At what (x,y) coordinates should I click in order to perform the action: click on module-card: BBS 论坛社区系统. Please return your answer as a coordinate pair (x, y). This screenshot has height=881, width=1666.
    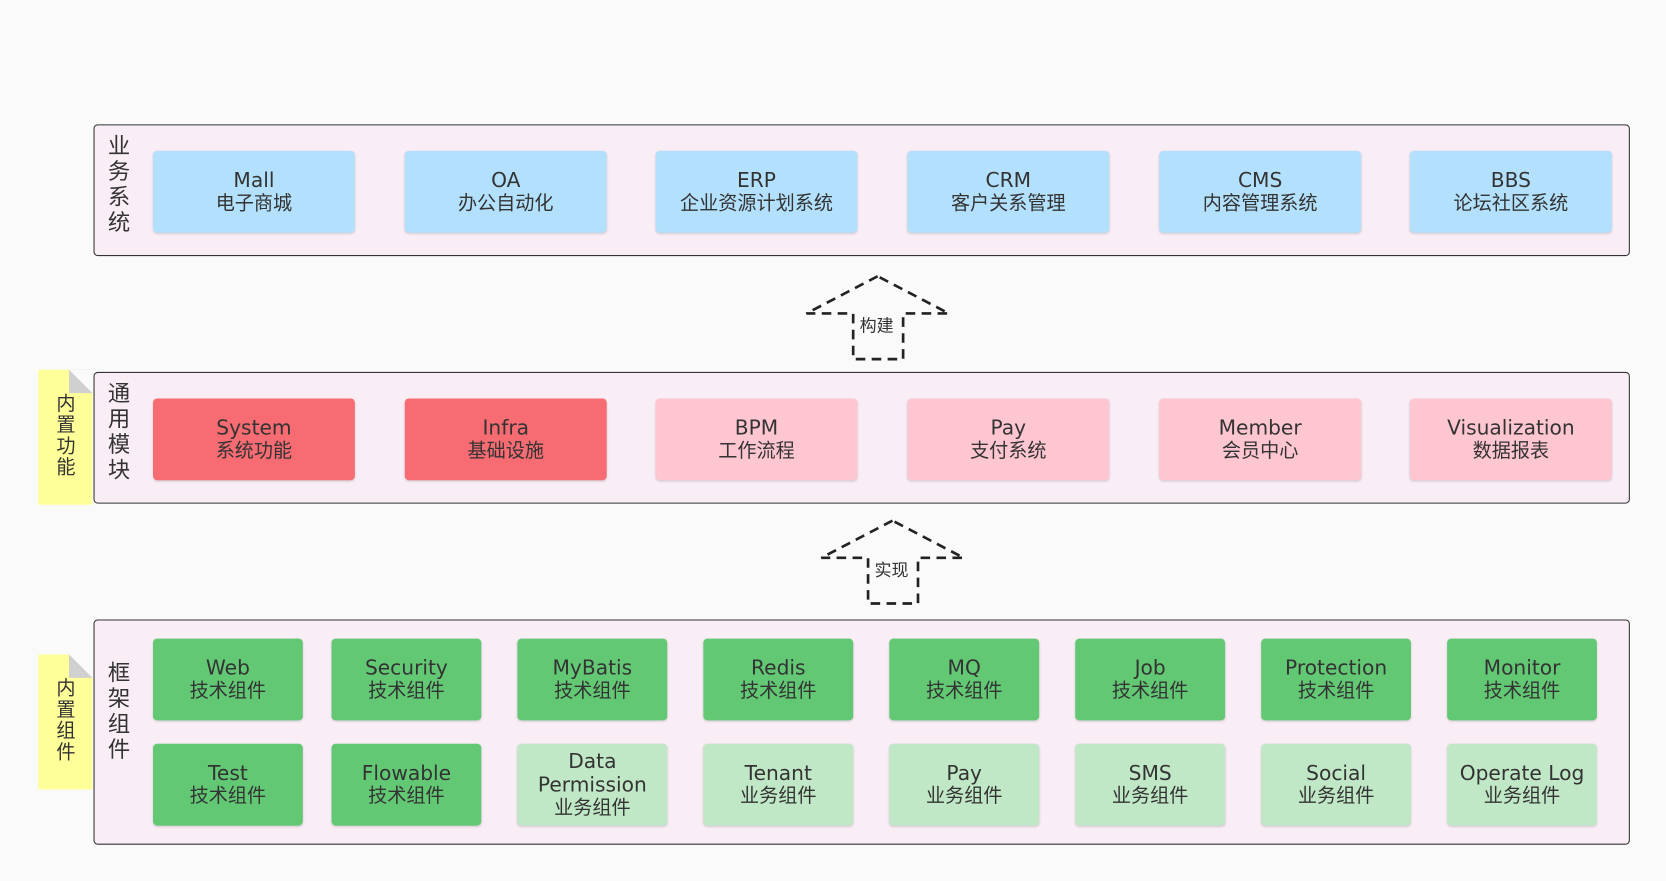
    Looking at the image, I should click on (1510, 191).